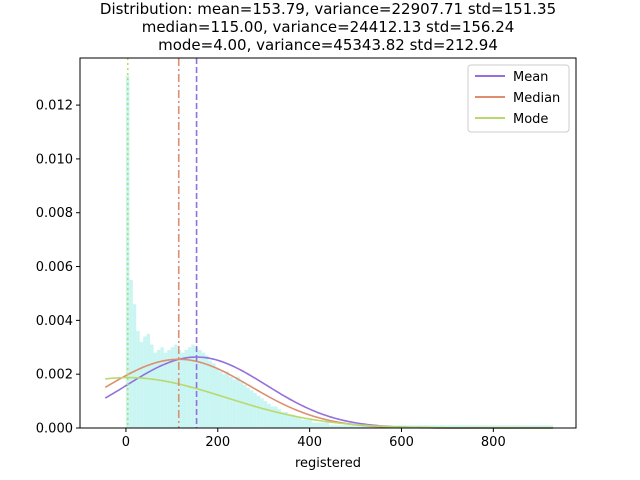 Image resolution: width=640 pixels, height=480 pixels. I want to click on x-tick-label: 800, so click(493, 442).